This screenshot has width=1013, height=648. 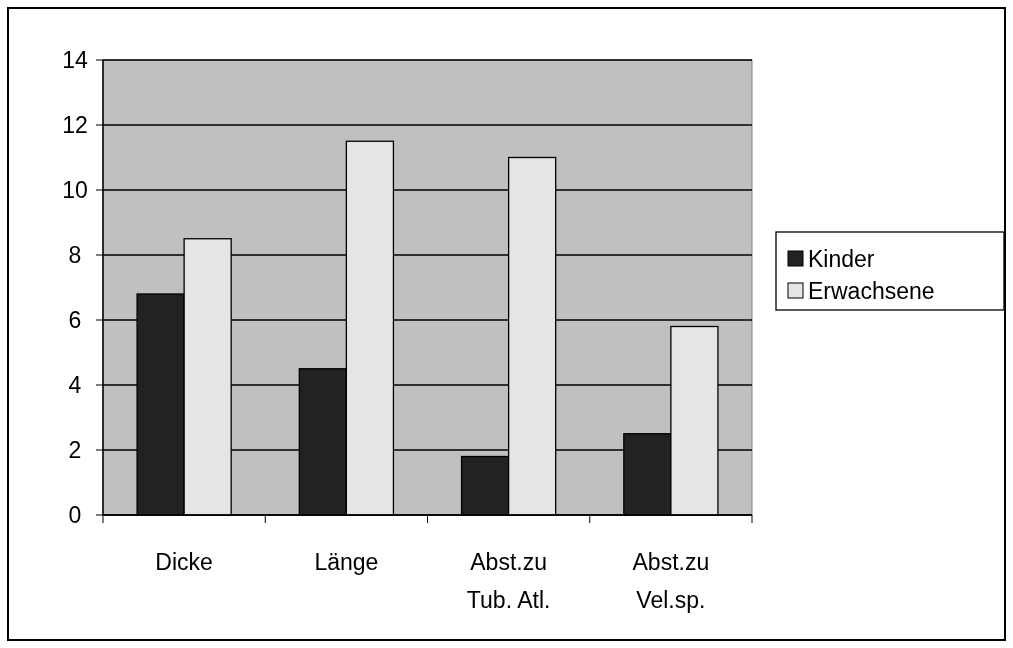 I want to click on y-tick-label: 10, so click(x=75, y=190).